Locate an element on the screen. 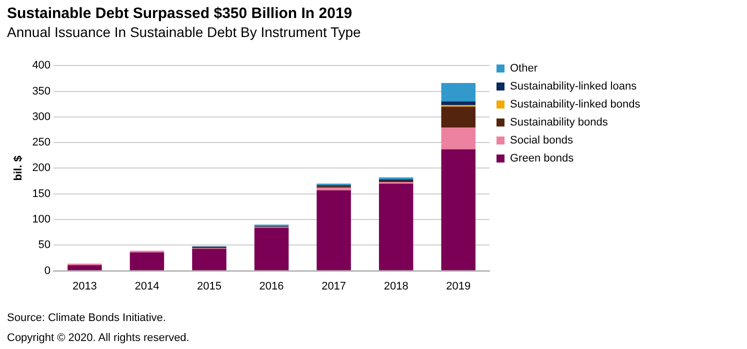  y-tick-label: 200 is located at coordinates (41, 168).